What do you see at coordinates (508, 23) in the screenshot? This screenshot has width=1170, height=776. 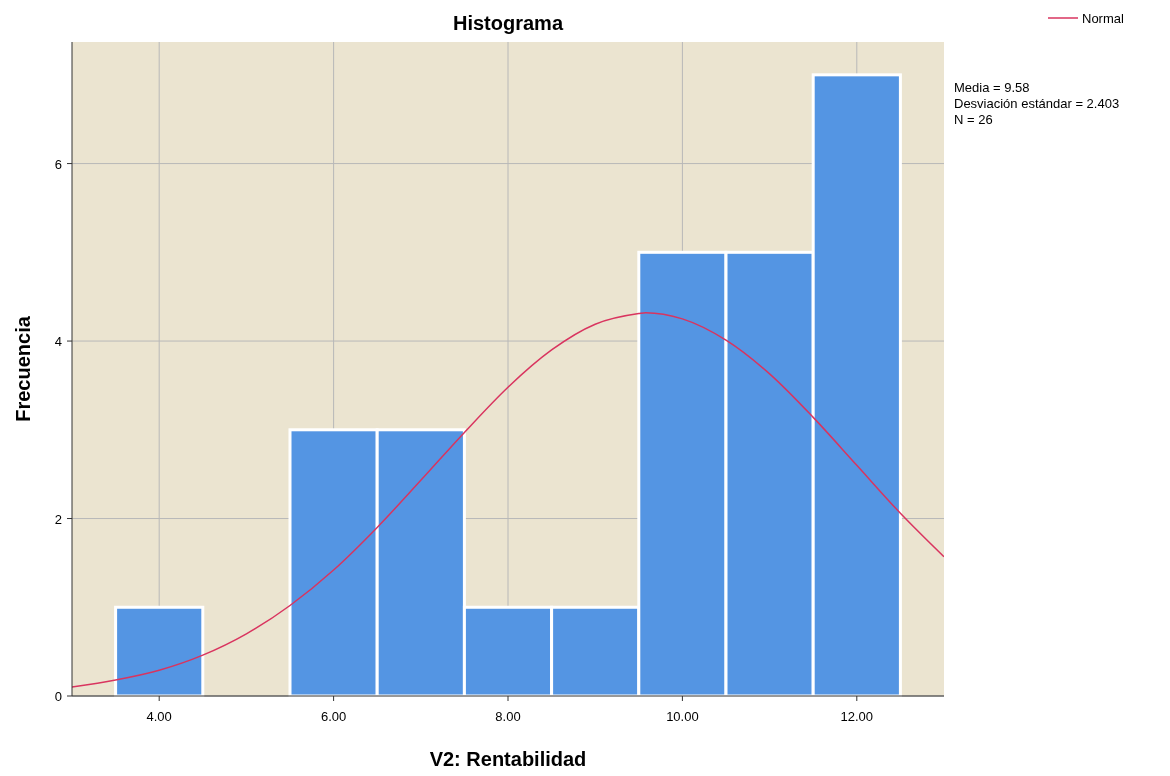 I see `chart-title: Histograma` at bounding box center [508, 23].